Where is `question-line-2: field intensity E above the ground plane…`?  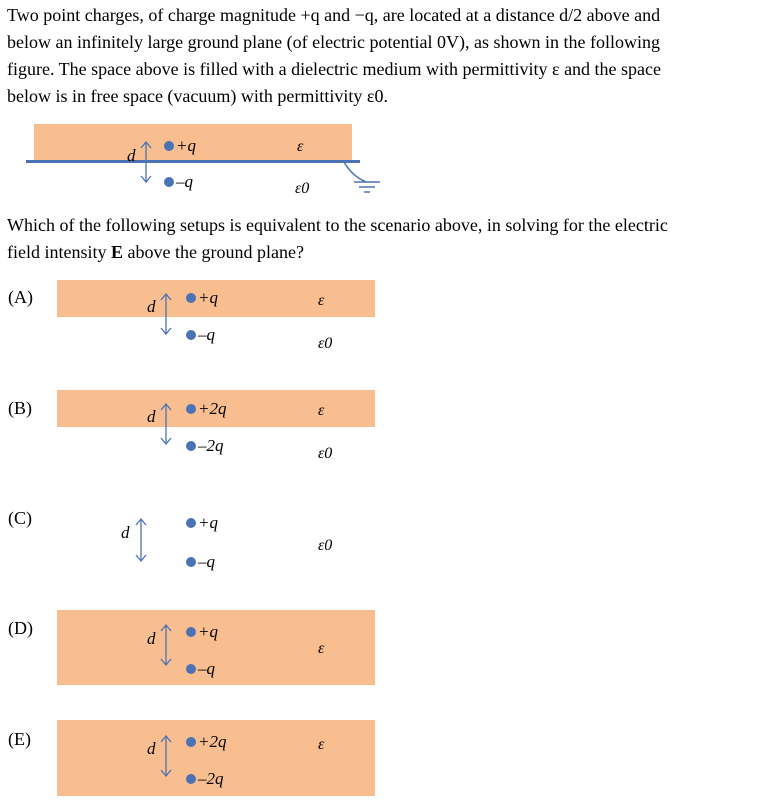
question-line-2: field intensity E above the ground plane… is located at coordinates (155, 252).